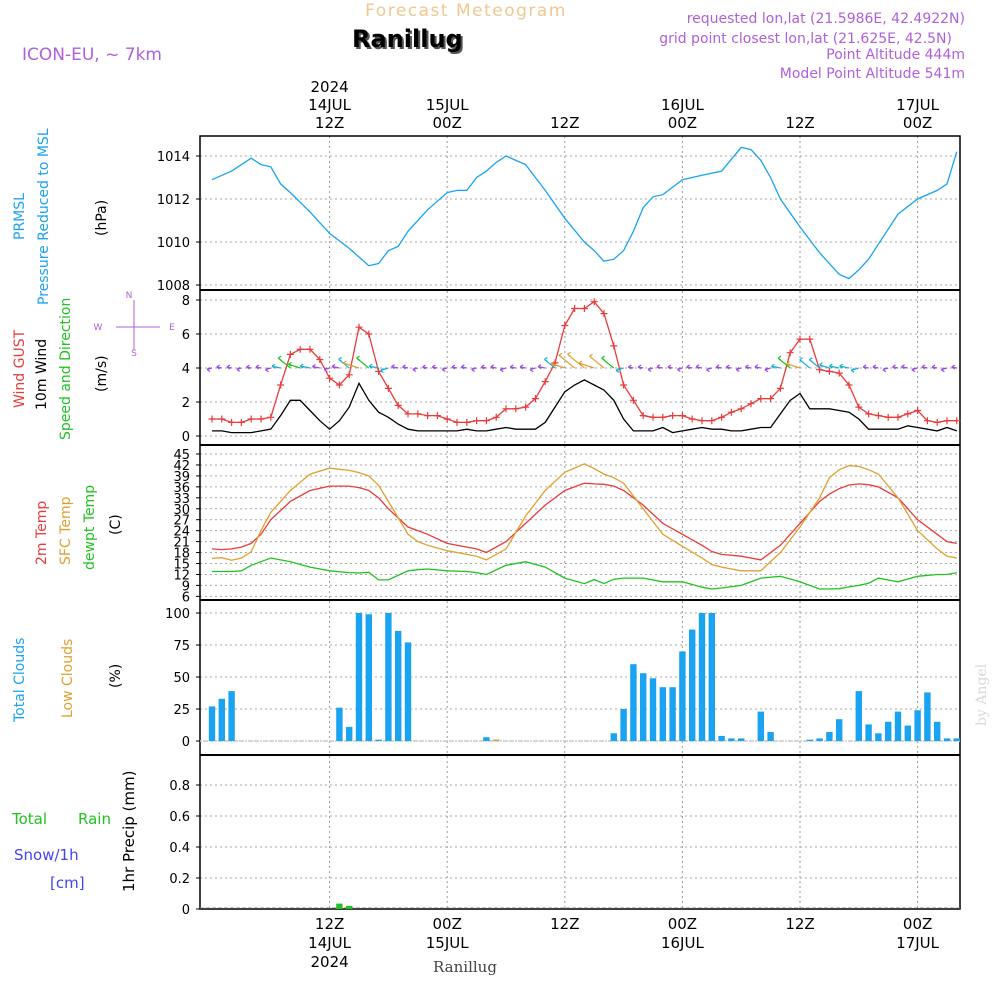  I want to click on temp-ytick-6: 24, so click(181, 532).